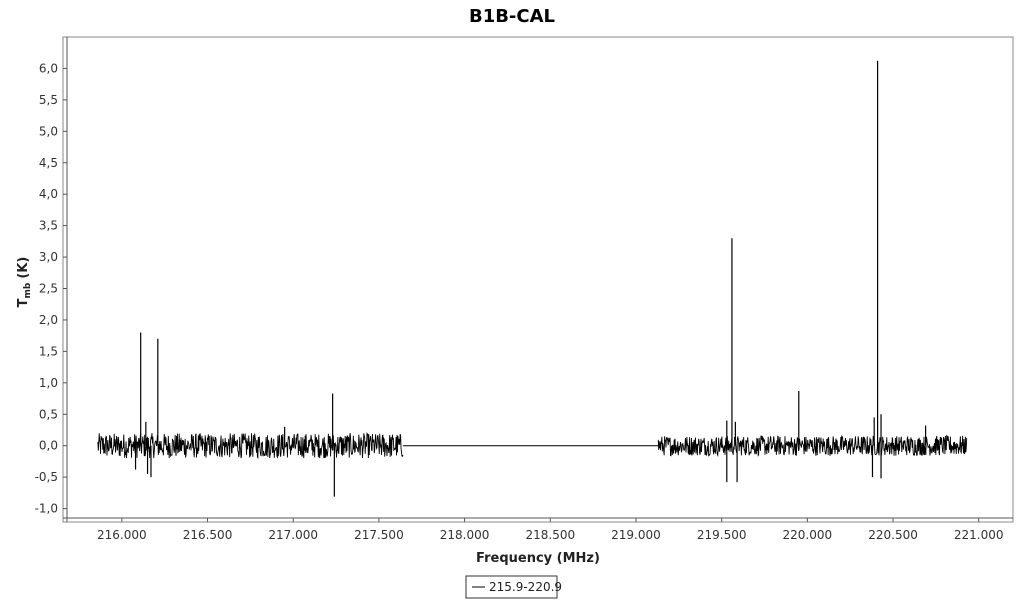 The height and width of the screenshot is (600, 1024). I want to click on chart-title: B1B-CAL, so click(512, 16).